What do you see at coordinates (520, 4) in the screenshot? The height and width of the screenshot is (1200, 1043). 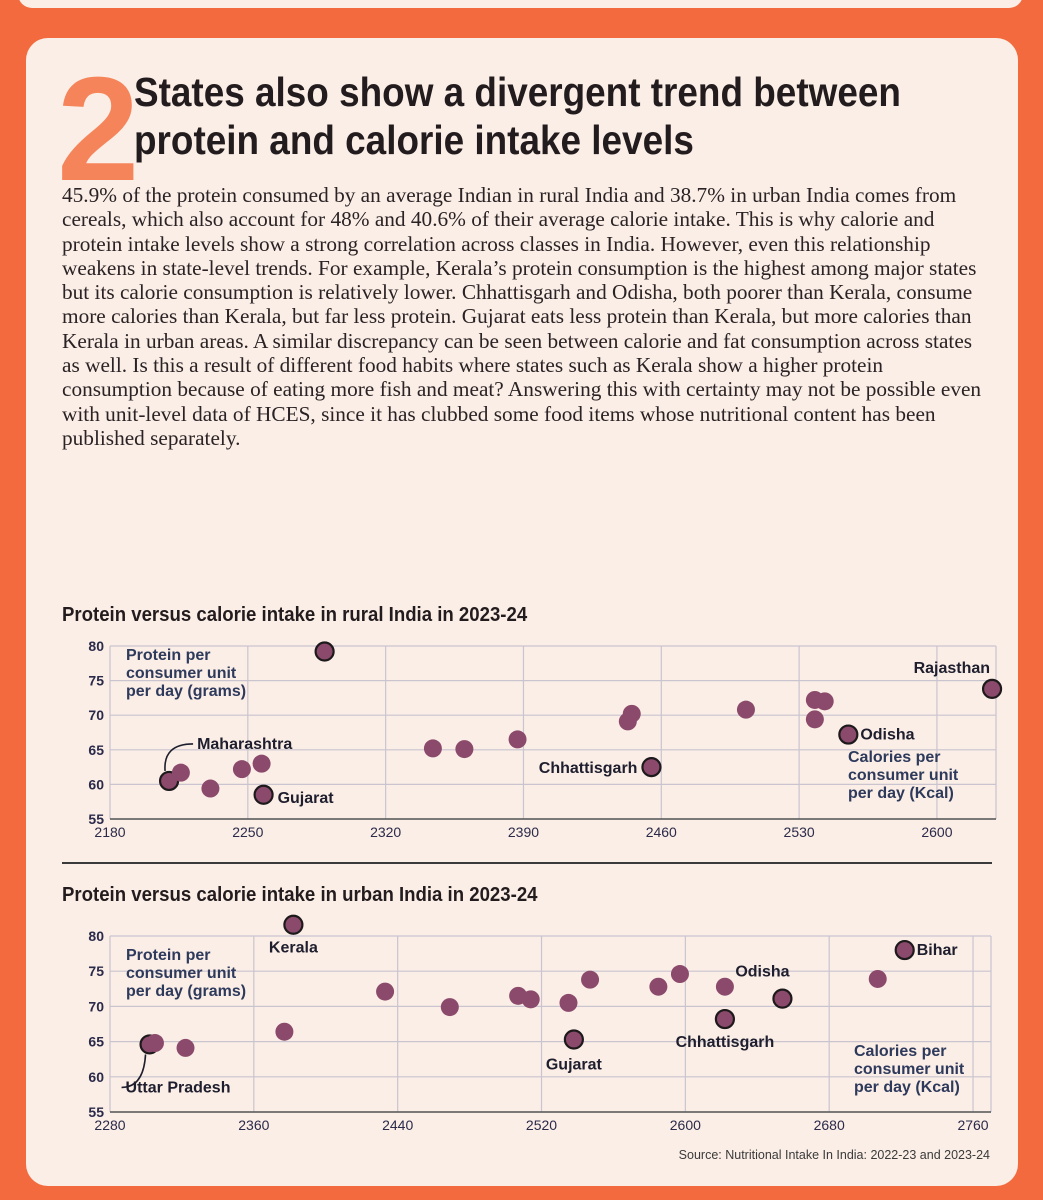 I see `previous-card-edge` at bounding box center [520, 4].